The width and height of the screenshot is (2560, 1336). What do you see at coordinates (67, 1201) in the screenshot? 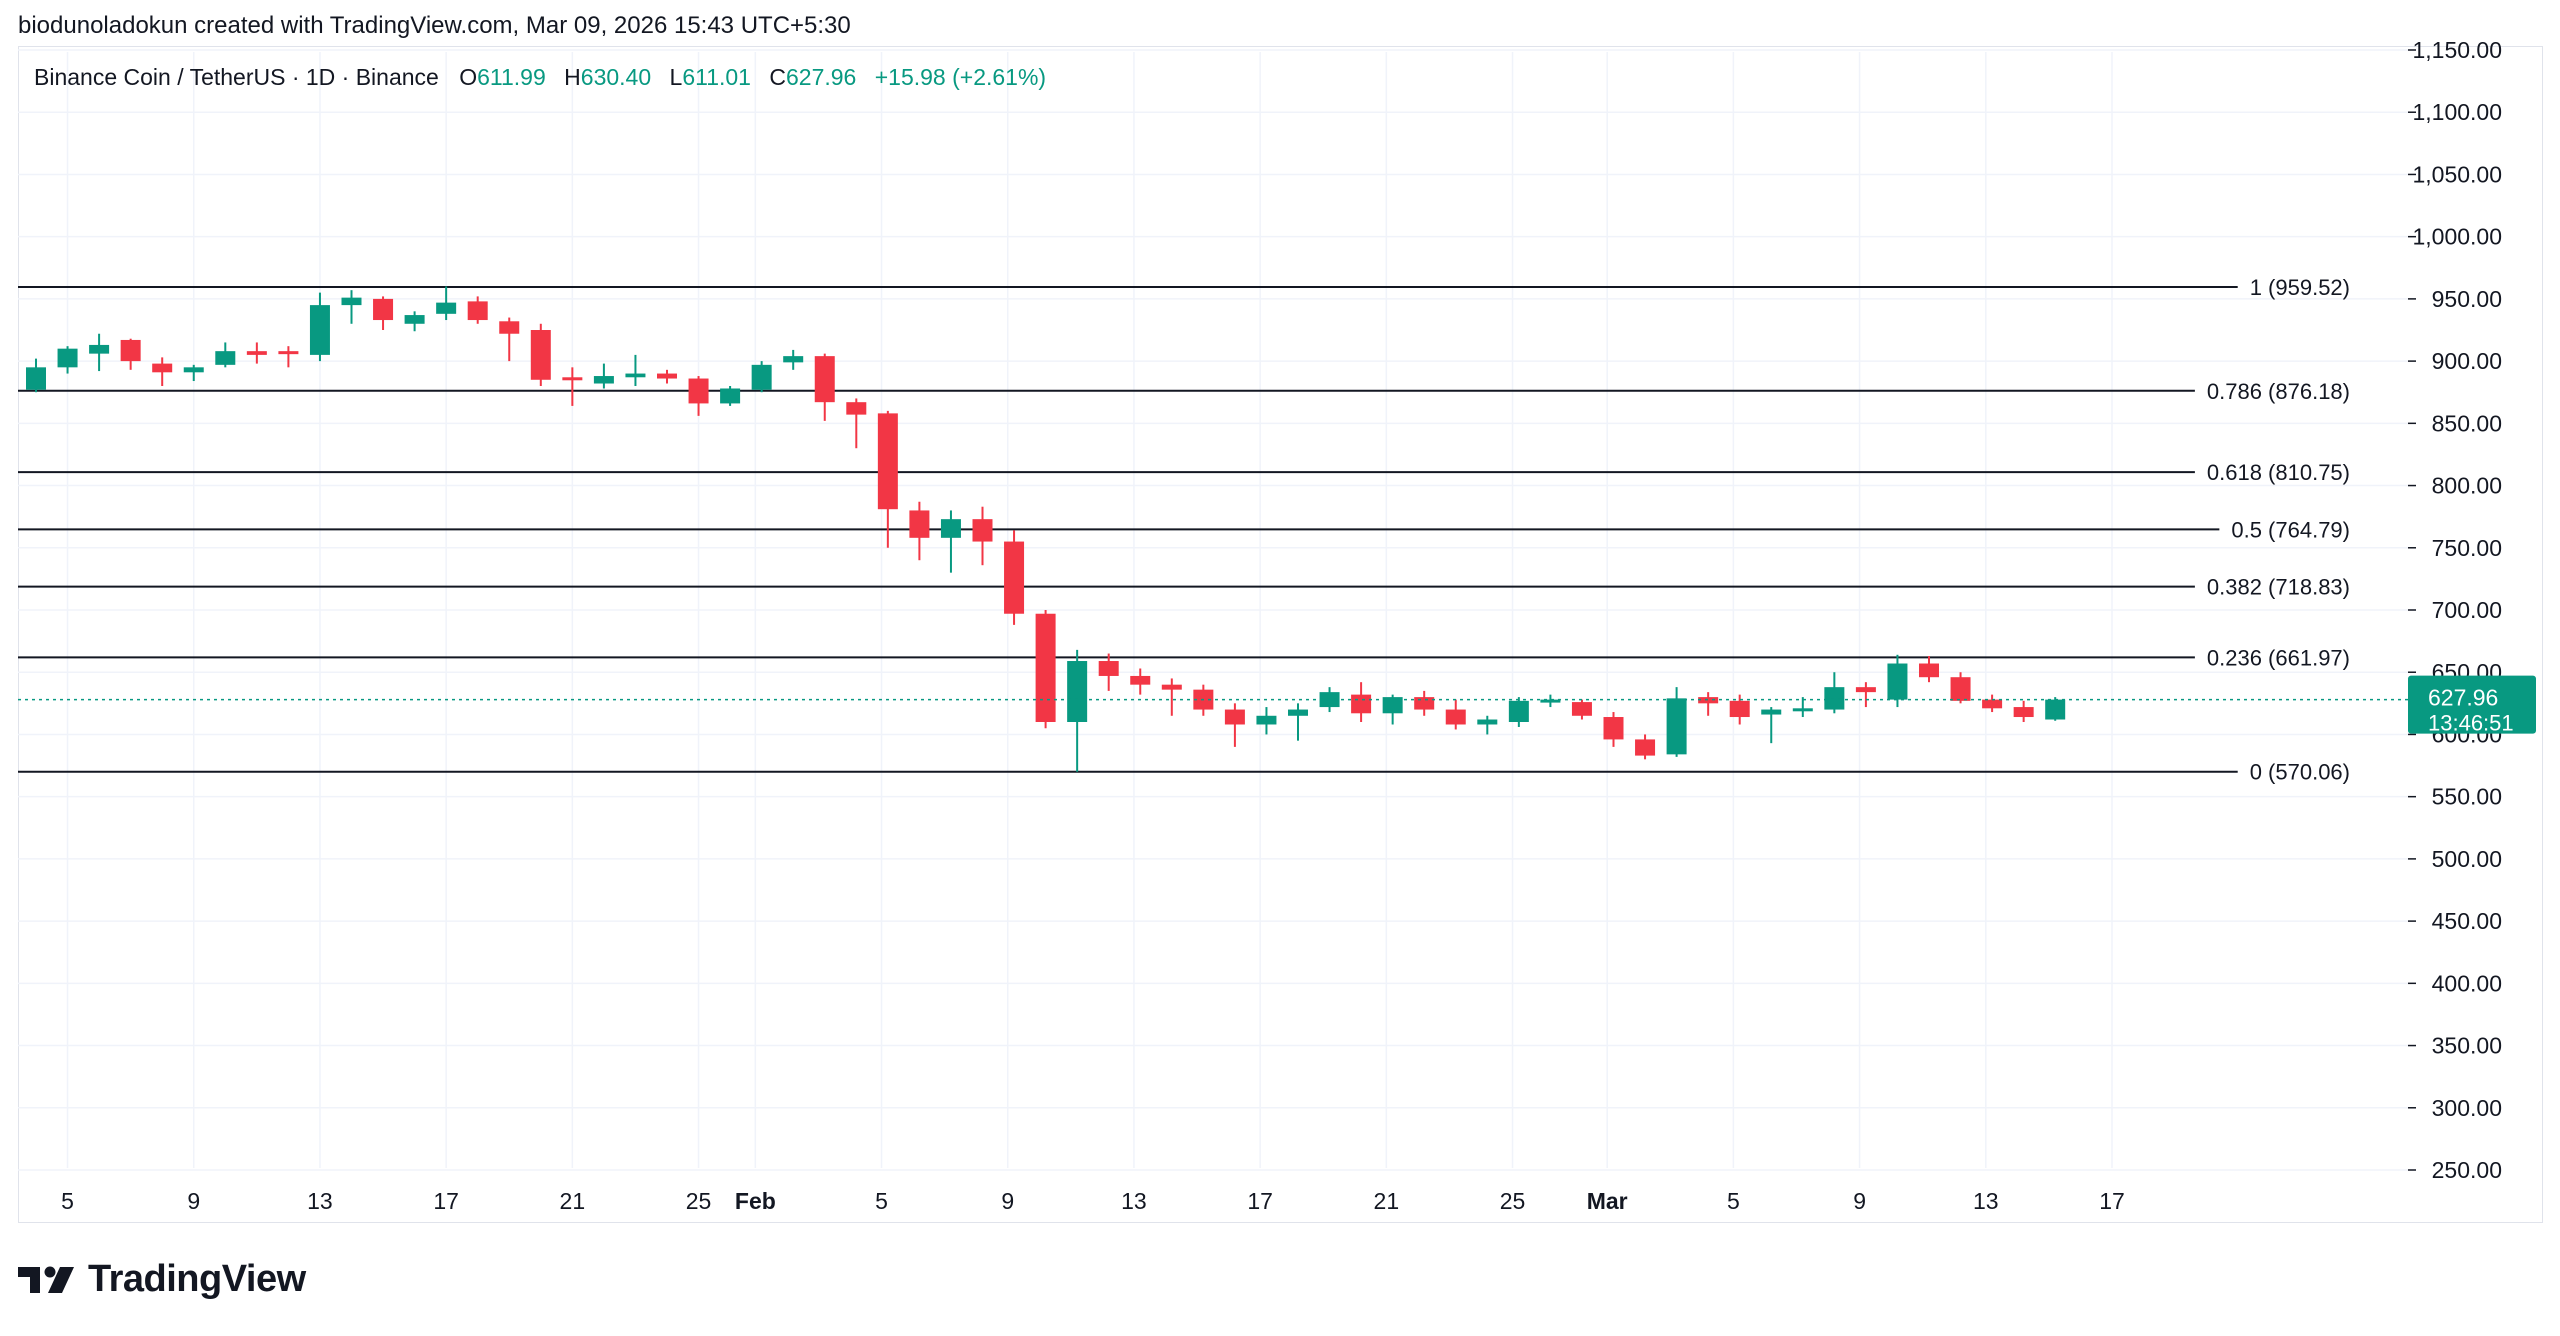
I see `time-tick-label: 5` at bounding box center [67, 1201].